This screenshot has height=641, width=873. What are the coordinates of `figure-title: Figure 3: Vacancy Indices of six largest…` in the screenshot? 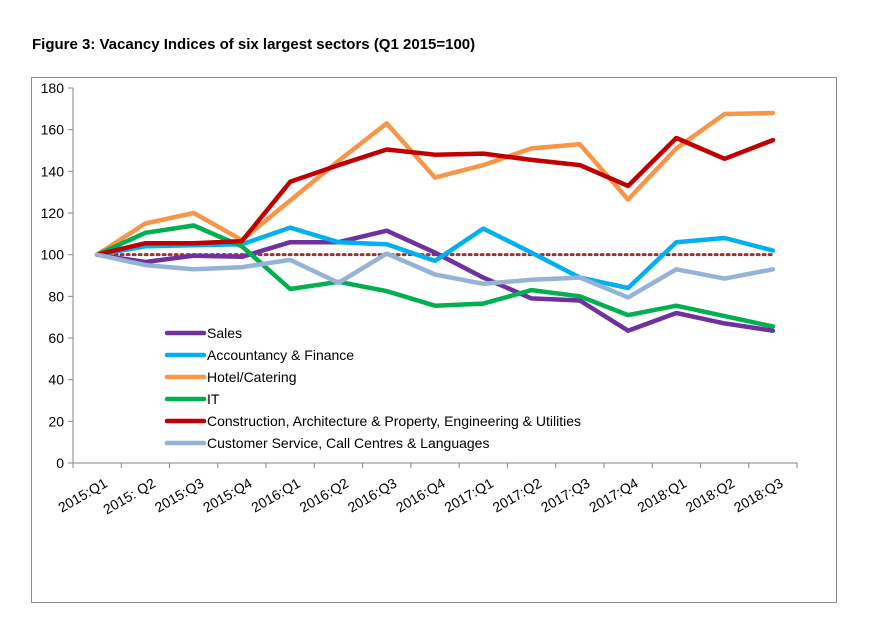 It's located at (254, 44).